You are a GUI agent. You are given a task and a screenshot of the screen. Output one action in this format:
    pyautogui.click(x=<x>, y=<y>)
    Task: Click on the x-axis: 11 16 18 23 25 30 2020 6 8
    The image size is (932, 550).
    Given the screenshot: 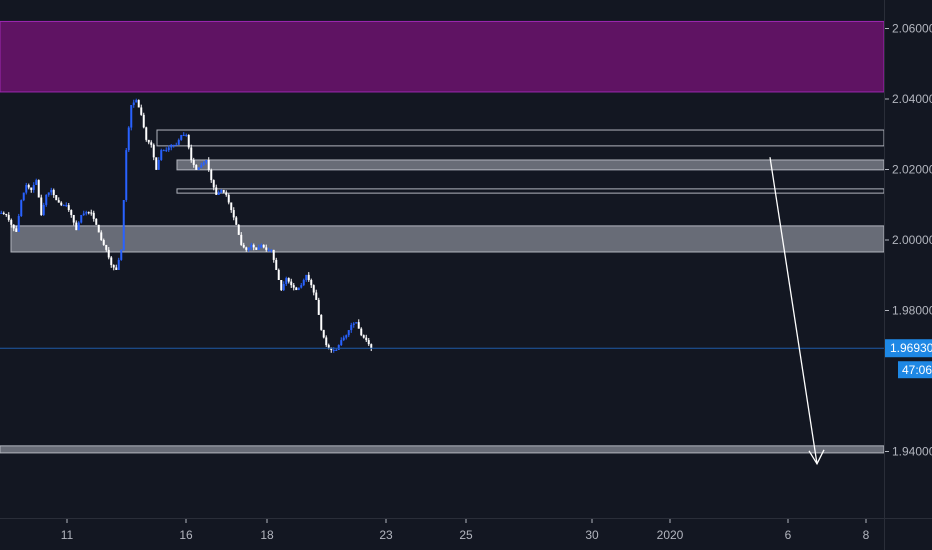 What is the action you would take?
    pyautogui.click(x=465, y=530)
    